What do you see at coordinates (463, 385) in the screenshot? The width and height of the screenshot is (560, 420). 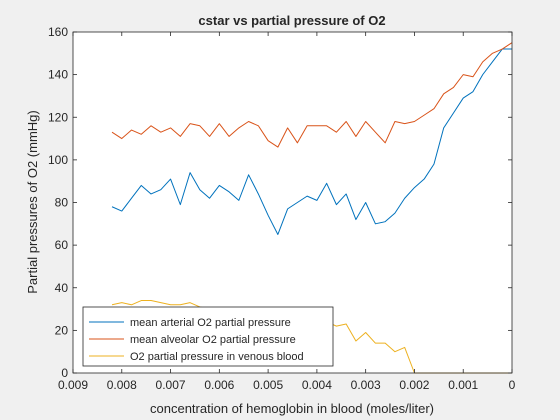 I see `x-tick-label: 0.001` at bounding box center [463, 385].